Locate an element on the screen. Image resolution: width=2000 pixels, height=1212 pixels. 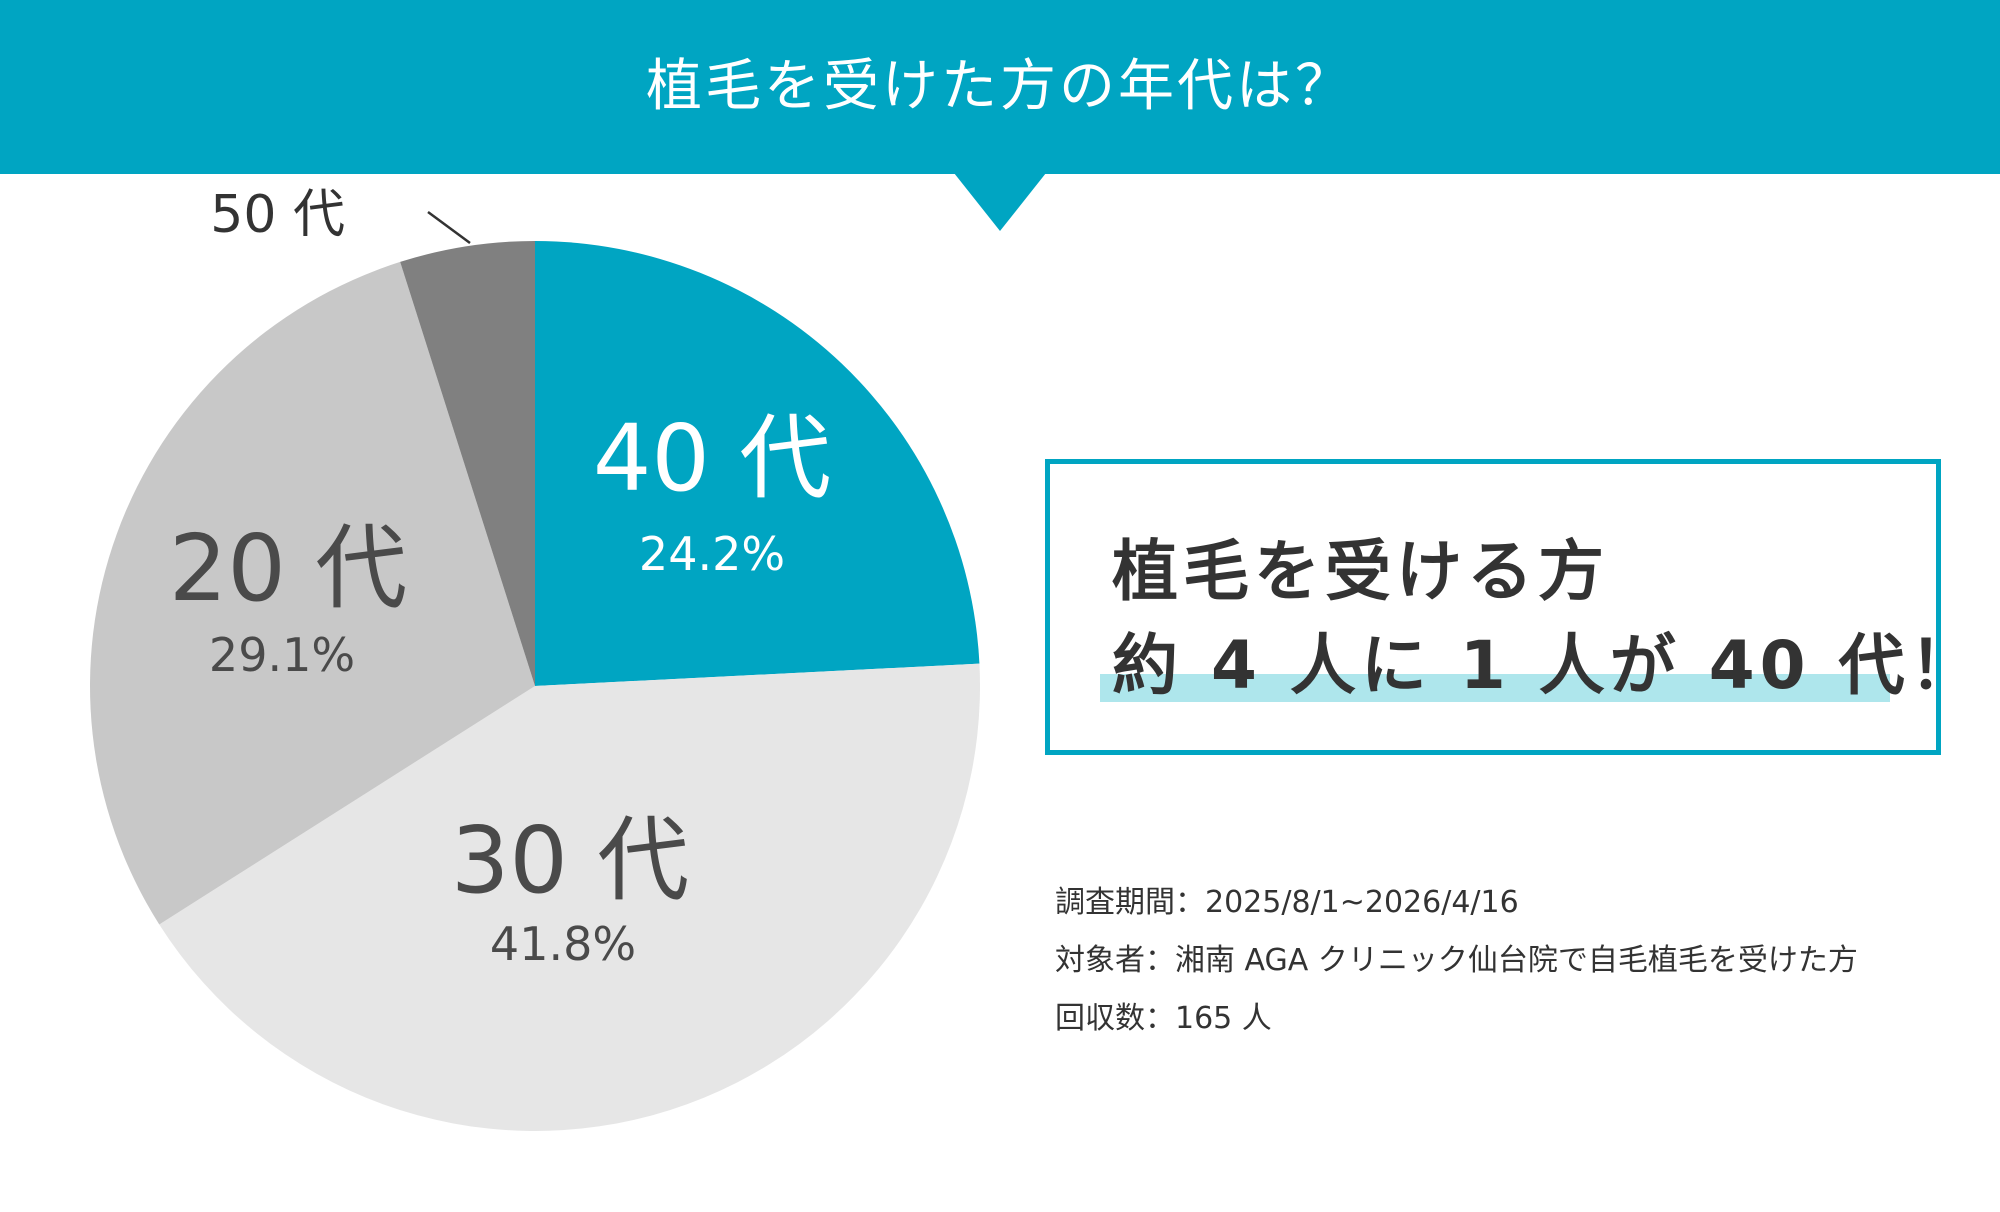
slice-label-3: 50 代 is located at coordinates (277, 215).